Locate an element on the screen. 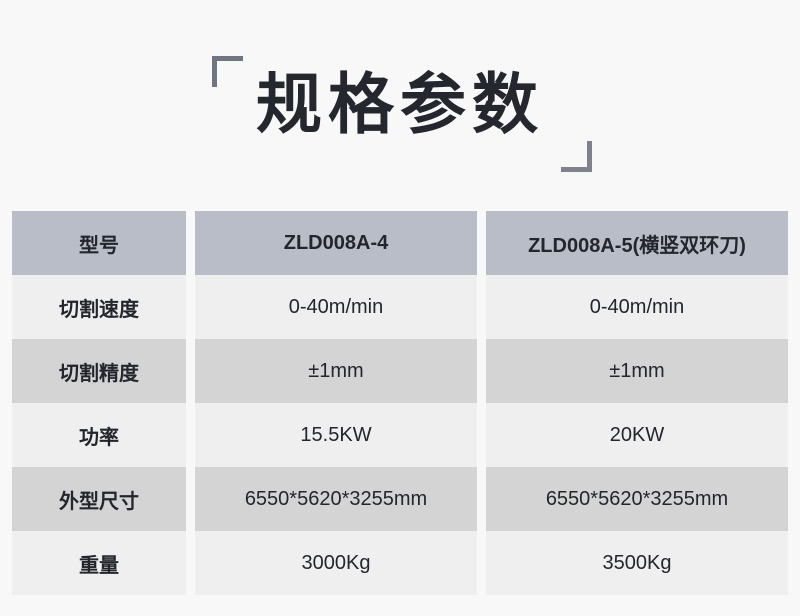 The image size is (800, 616). corner-bracket-top-left-icon is located at coordinates (227, 71).